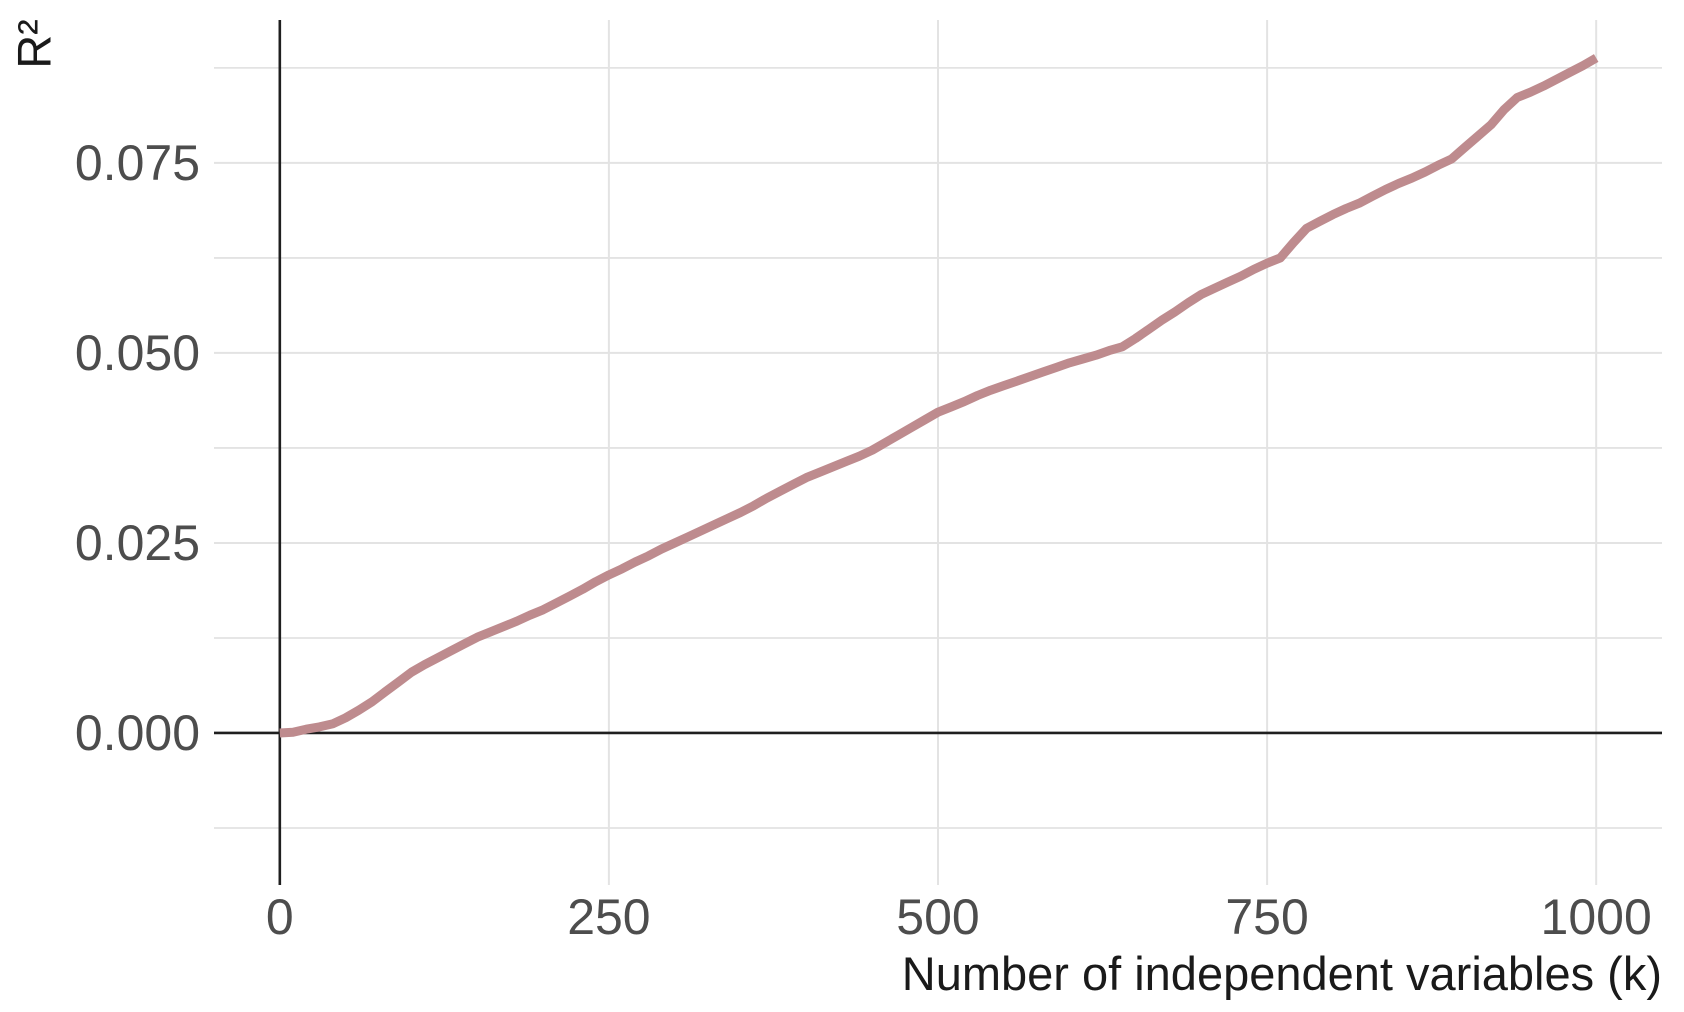  Describe the element at coordinates (1281, 973) in the screenshot. I see `x-axis-title: Number of independent variables (k)` at that location.